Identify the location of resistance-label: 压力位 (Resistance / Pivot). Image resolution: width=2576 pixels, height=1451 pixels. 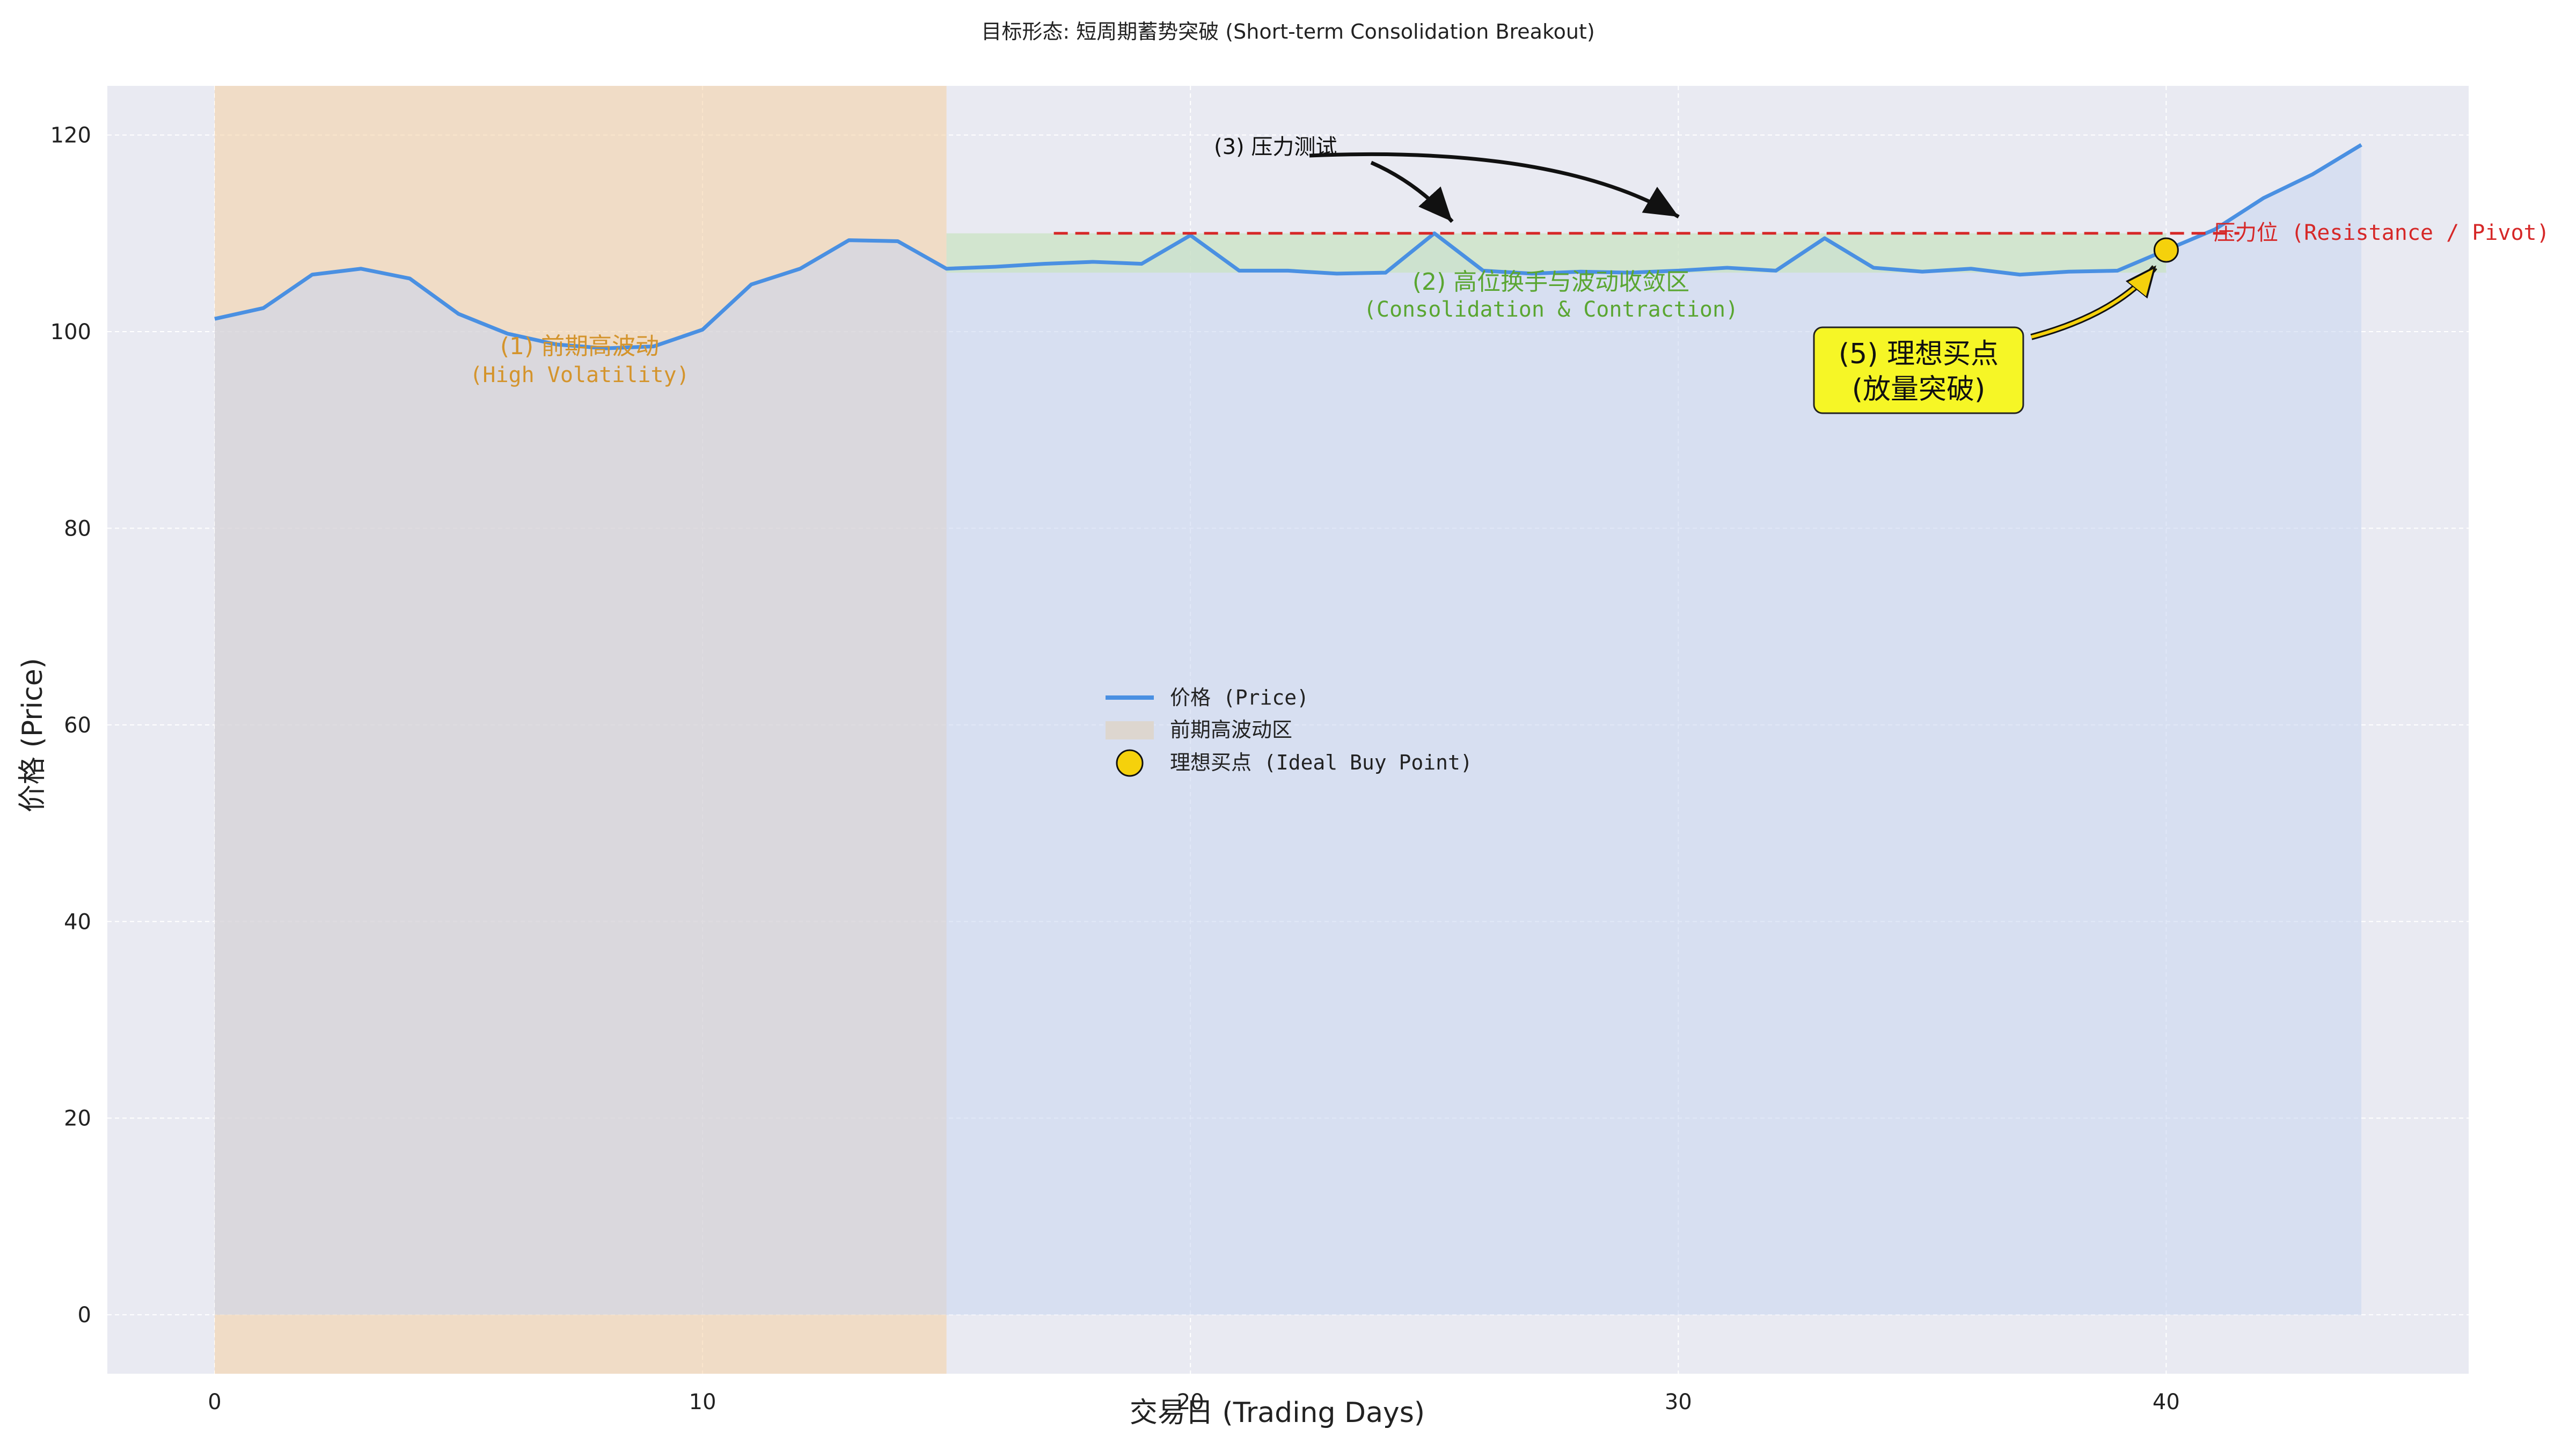
(2382, 233).